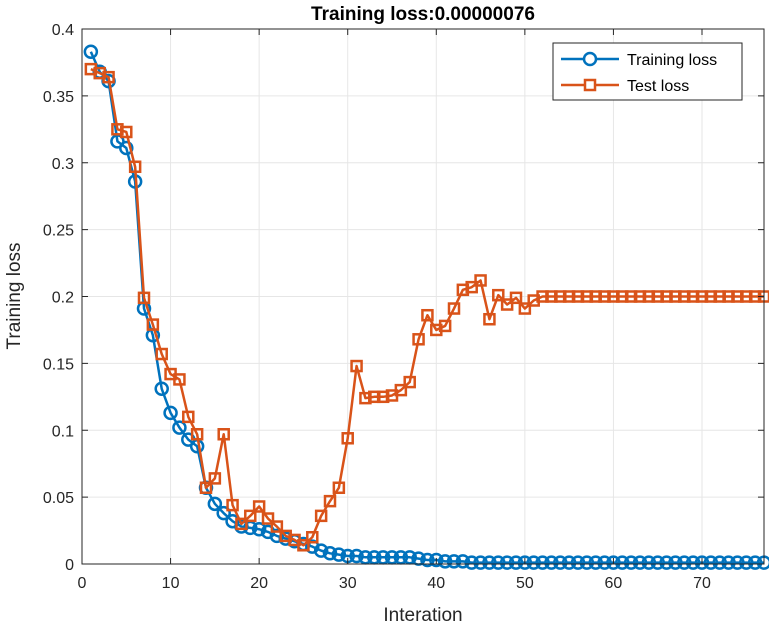  I want to click on y-tick-label: 0.3, so click(63, 164).